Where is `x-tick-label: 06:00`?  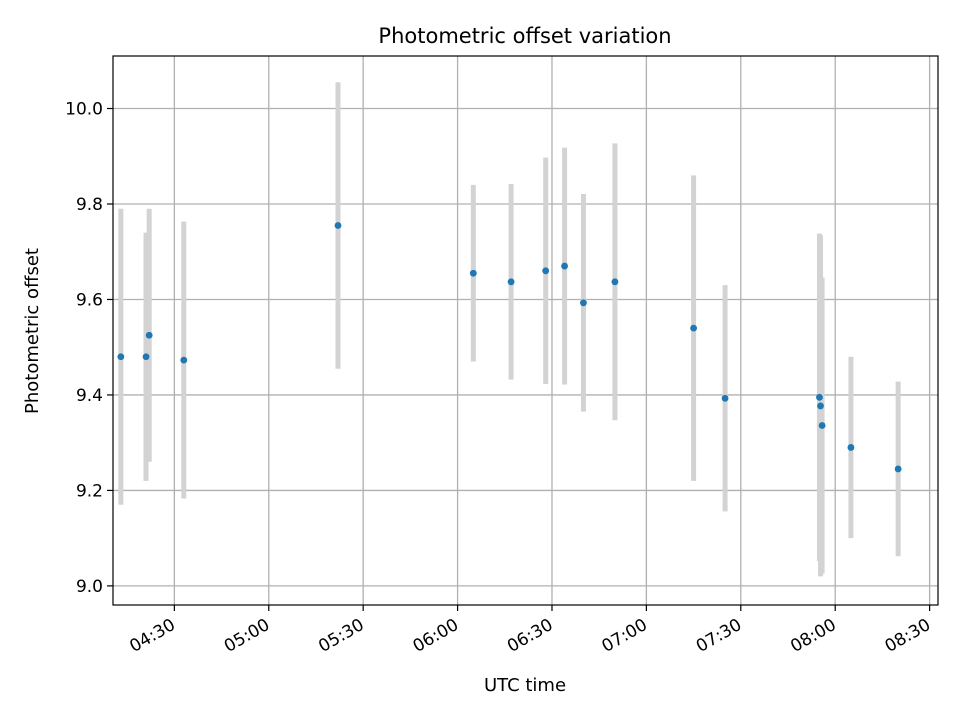
x-tick-label: 06:00 is located at coordinates (436, 636).